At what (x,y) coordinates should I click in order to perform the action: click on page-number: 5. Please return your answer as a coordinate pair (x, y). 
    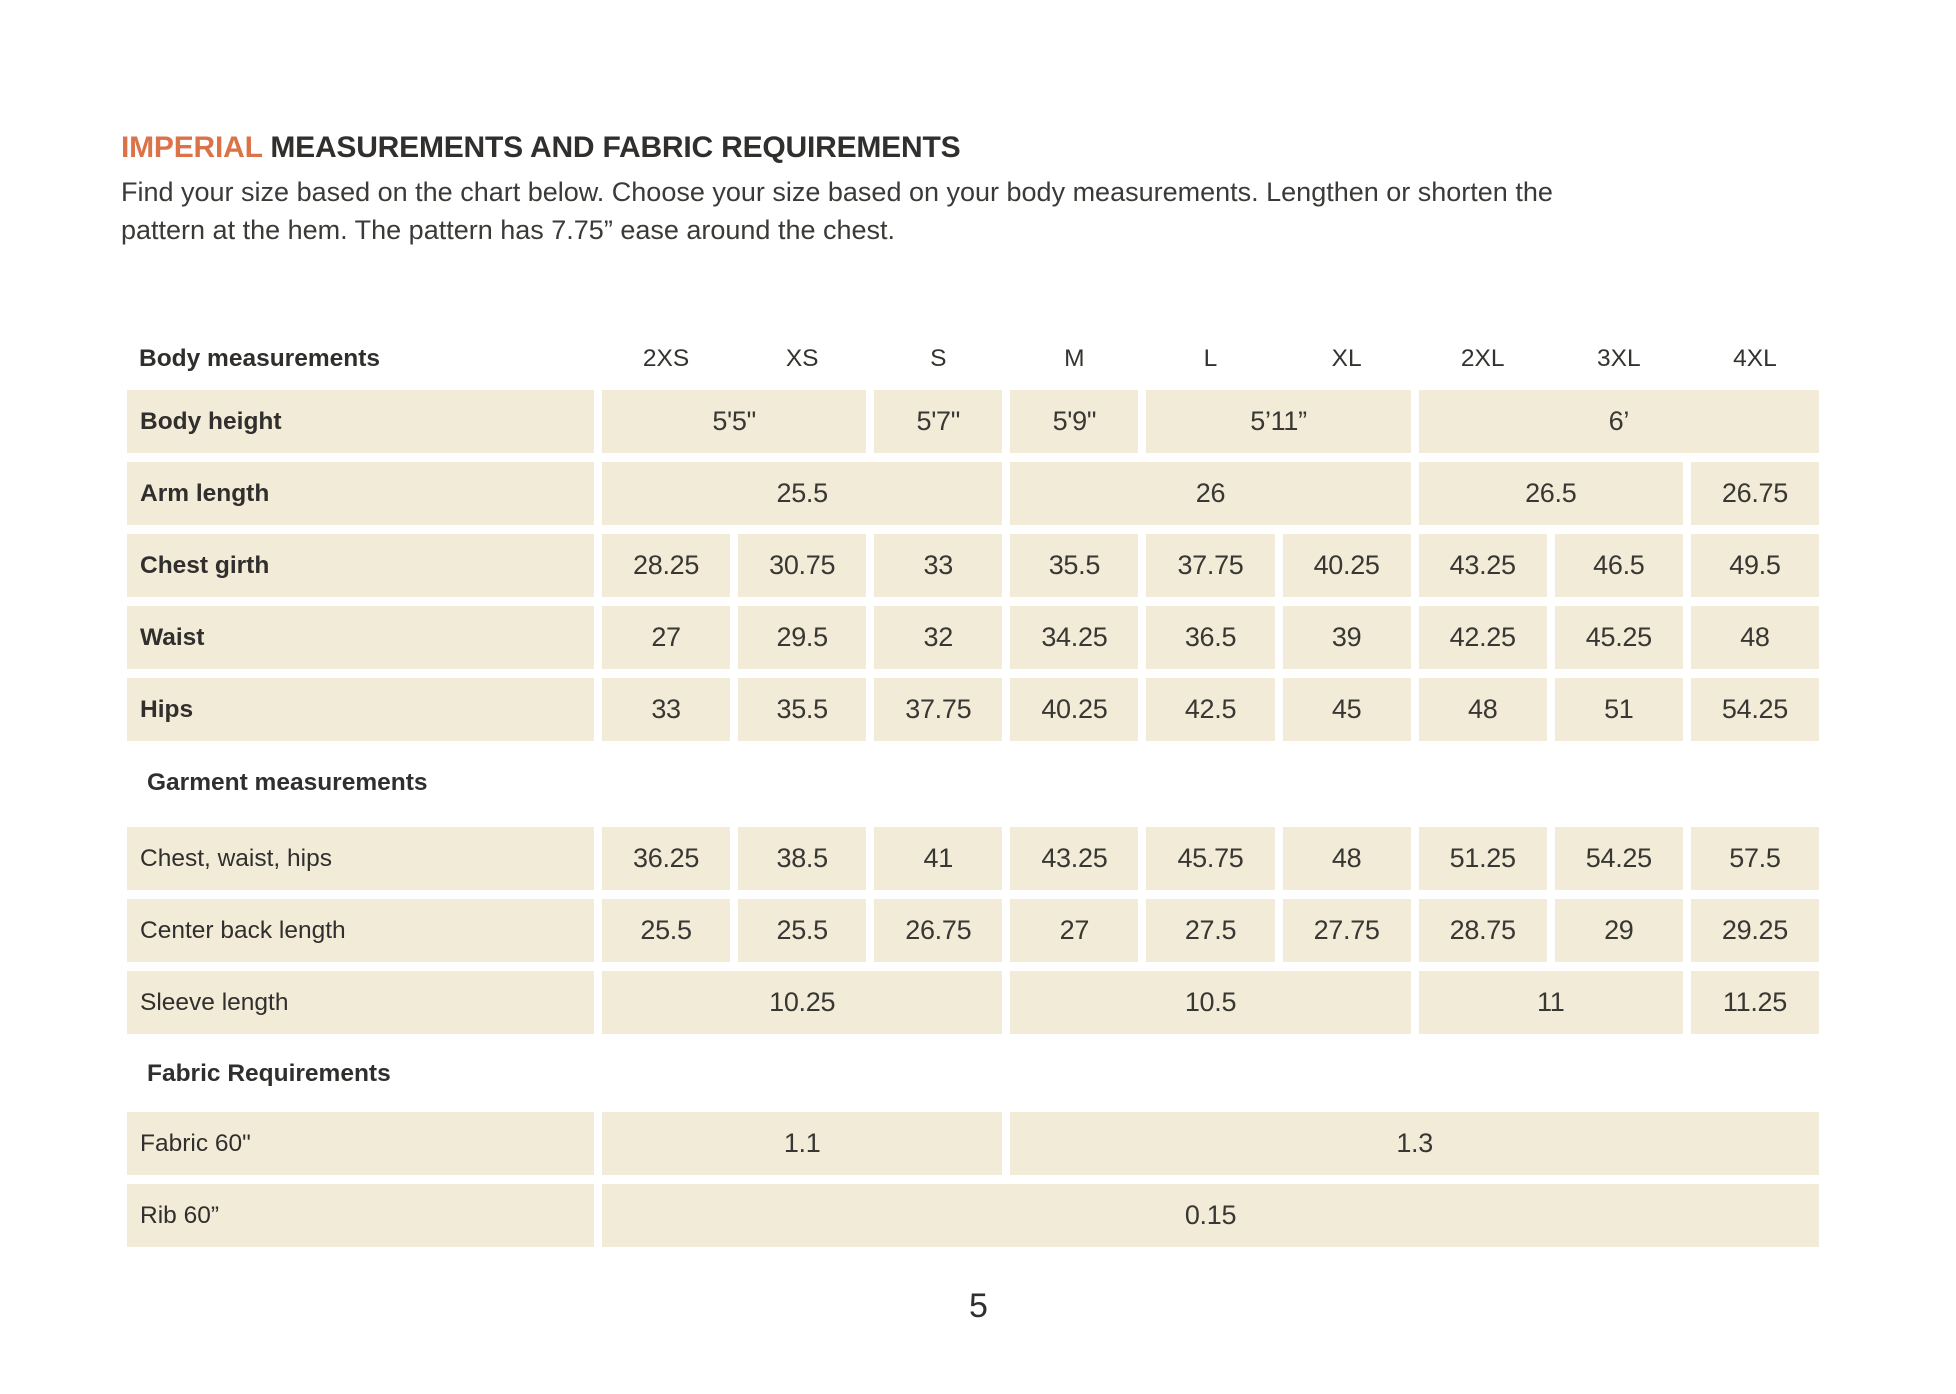
    Looking at the image, I should click on (978, 1306).